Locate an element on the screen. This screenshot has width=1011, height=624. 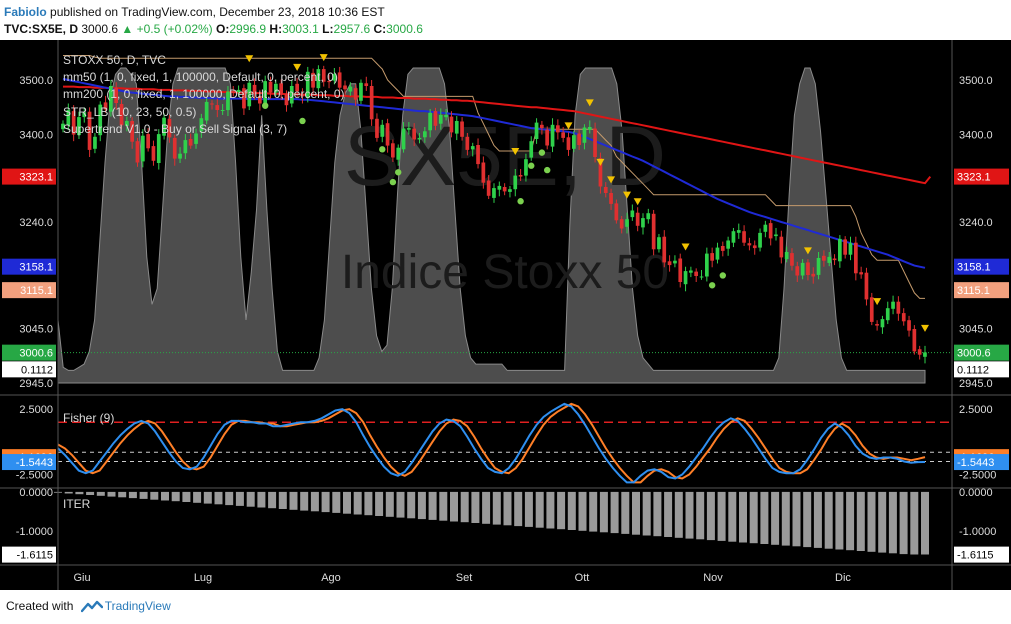
watermark-name: Indice Stoxx 50 is located at coordinates (505, 272).